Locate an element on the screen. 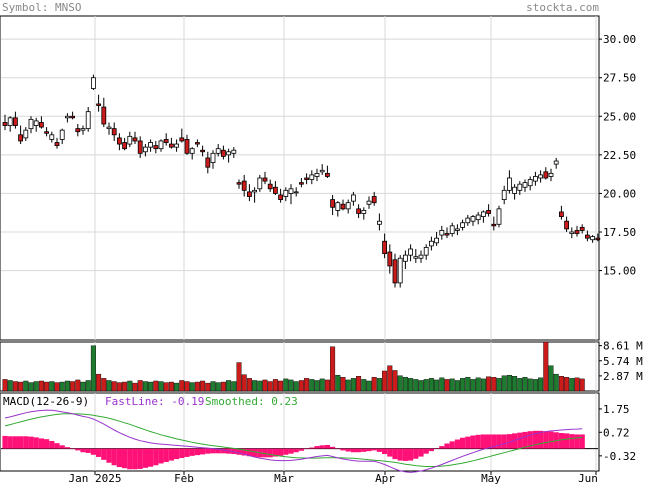 The height and width of the screenshot is (486, 655). price-tick-label: 15.00 is located at coordinates (619, 271).